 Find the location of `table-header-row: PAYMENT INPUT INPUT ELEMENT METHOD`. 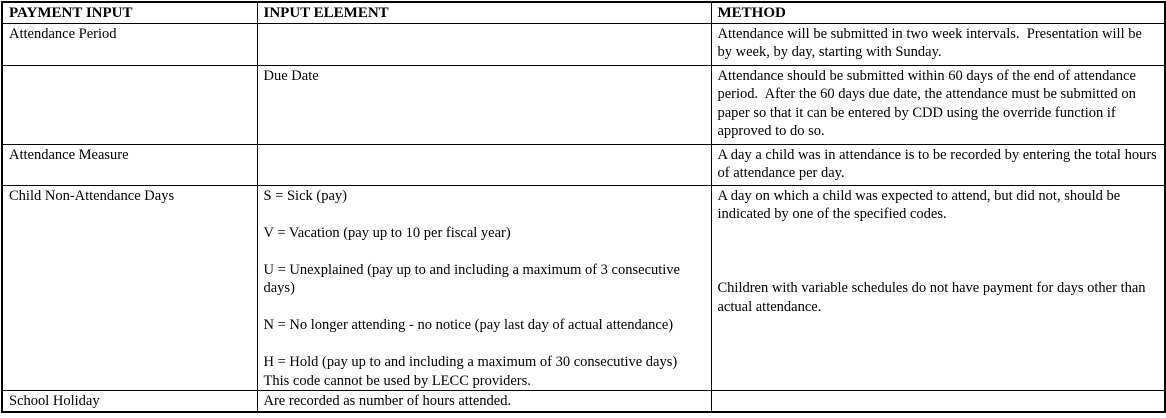

table-header-row: PAYMENT INPUT INPUT ELEMENT METHOD is located at coordinates (583, 12).